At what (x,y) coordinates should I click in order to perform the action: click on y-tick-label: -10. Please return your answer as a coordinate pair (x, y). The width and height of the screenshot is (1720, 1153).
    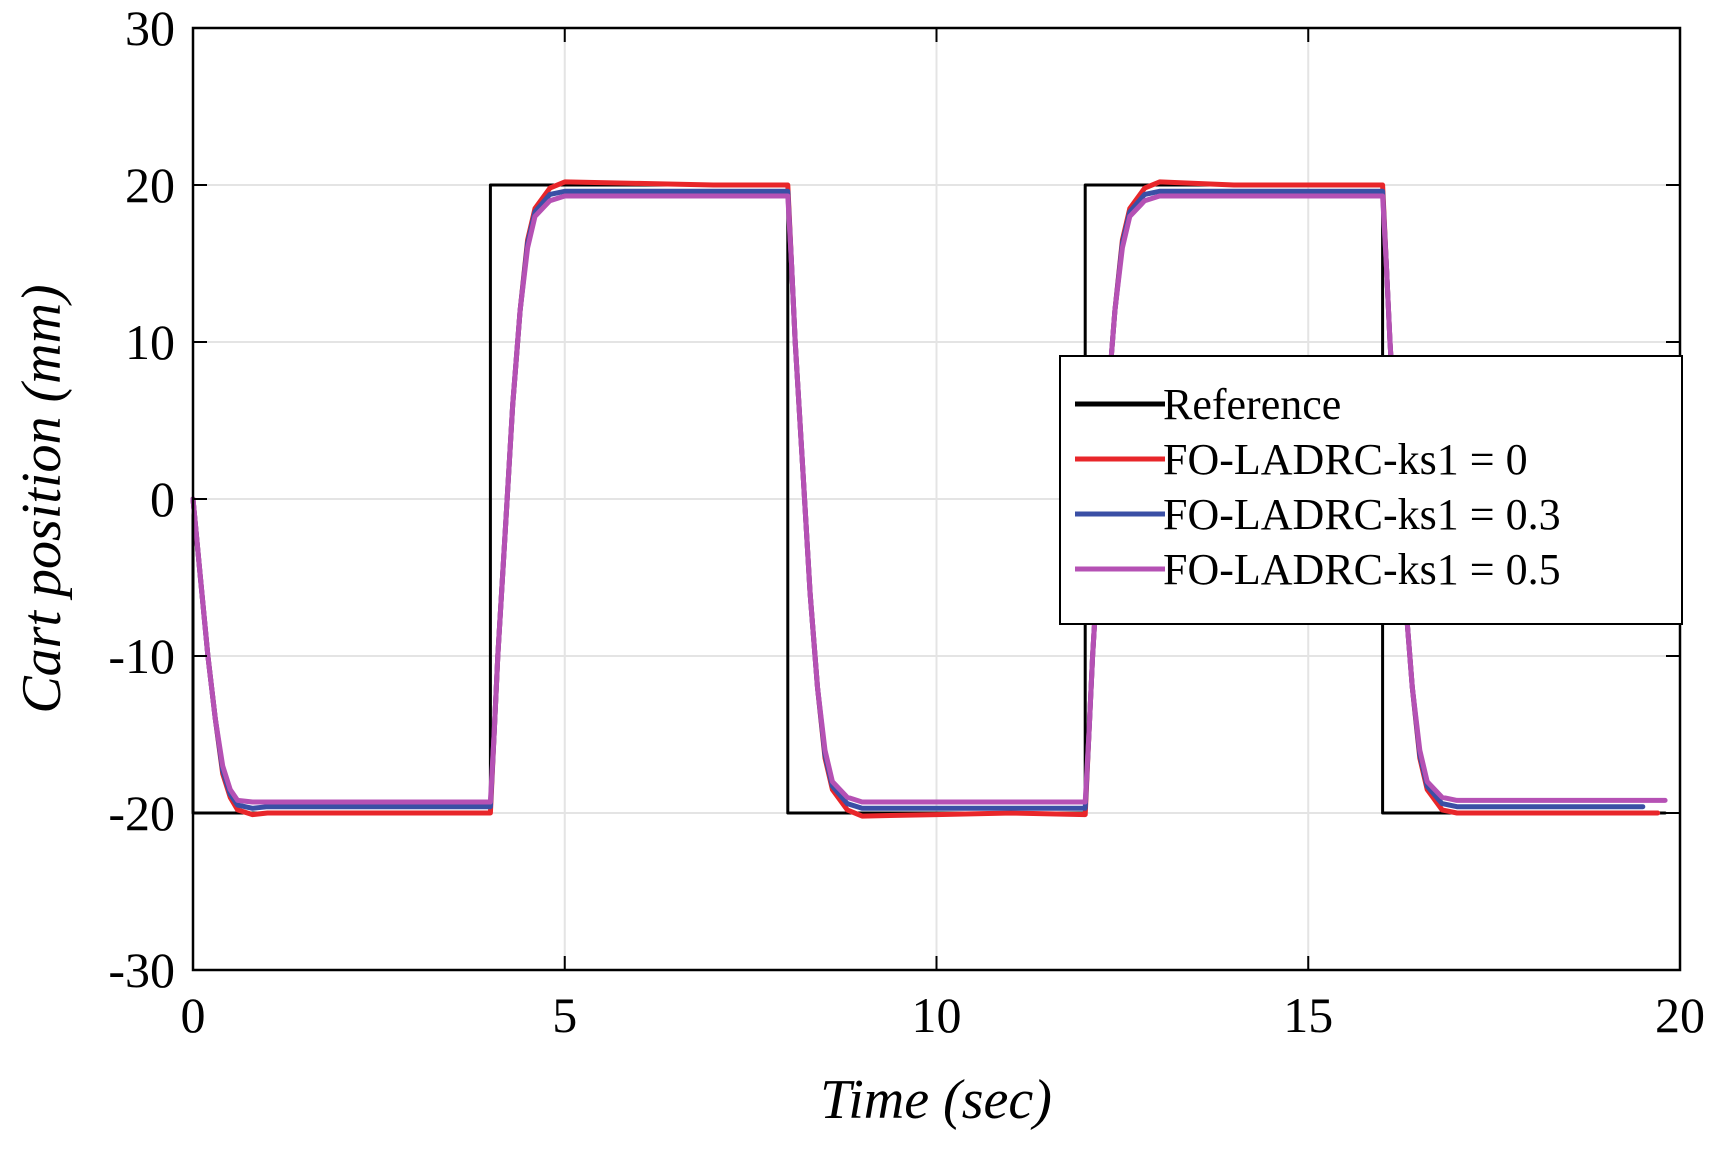
    Looking at the image, I should click on (141, 656).